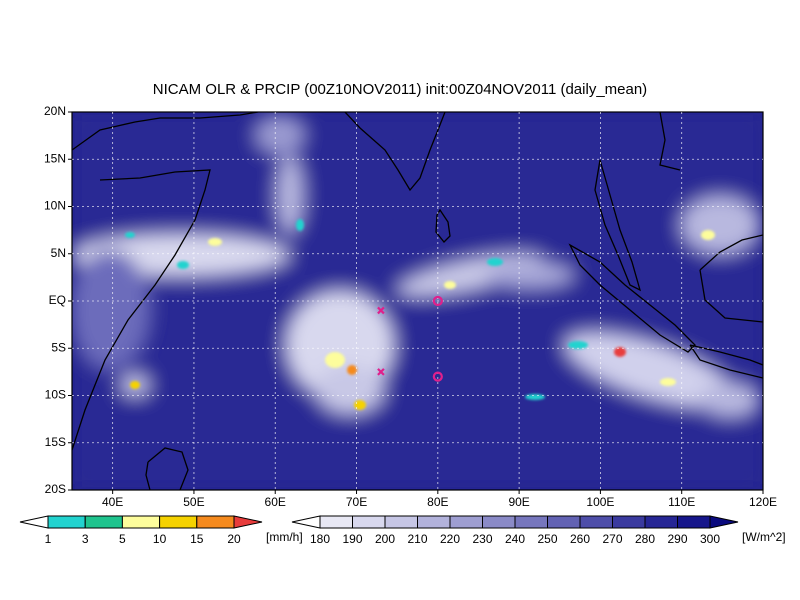 The height and width of the screenshot is (600, 800). What do you see at coordinates (234, 539) in the screenshot?
I see `colorbar-label: 20` at bounding box center [234, 539].